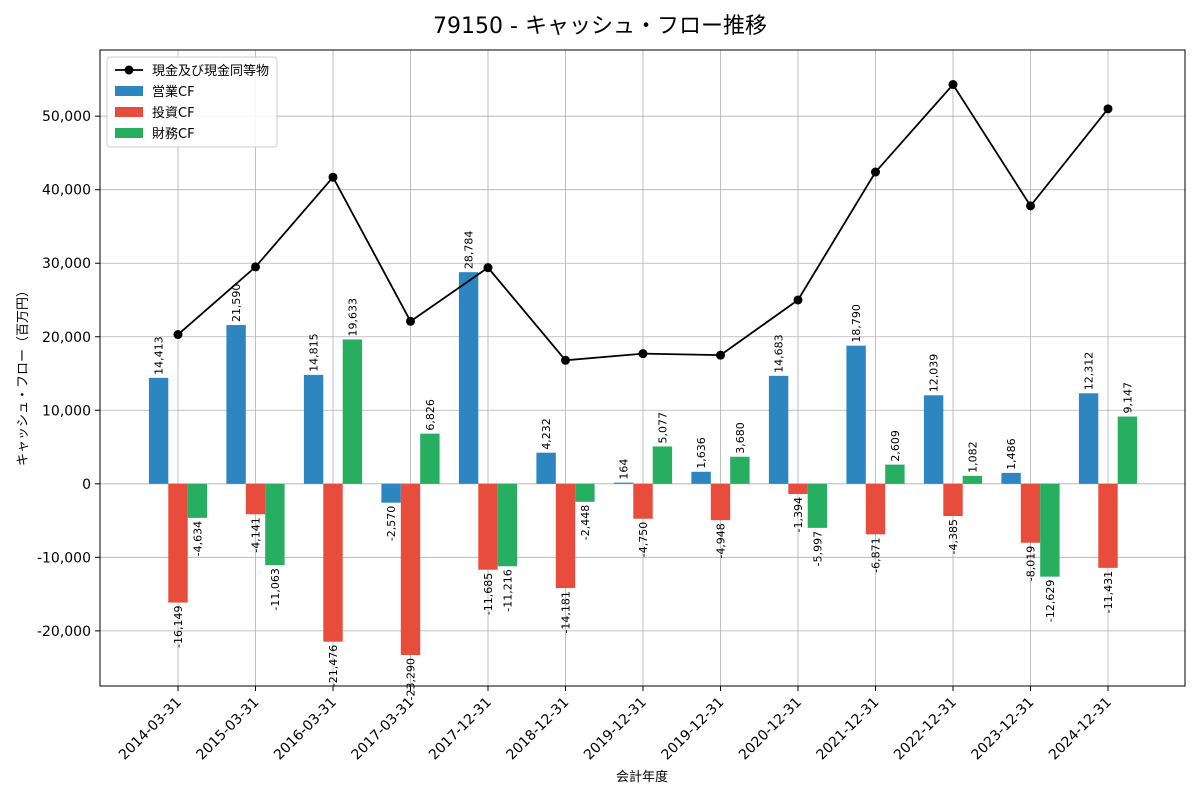 Image resolution: width=1200 pixels, height=800 pixels. Describe the element at coordinates (642, 777) in the screenshot. I see `x-axis-title: 会計年度` at that location.